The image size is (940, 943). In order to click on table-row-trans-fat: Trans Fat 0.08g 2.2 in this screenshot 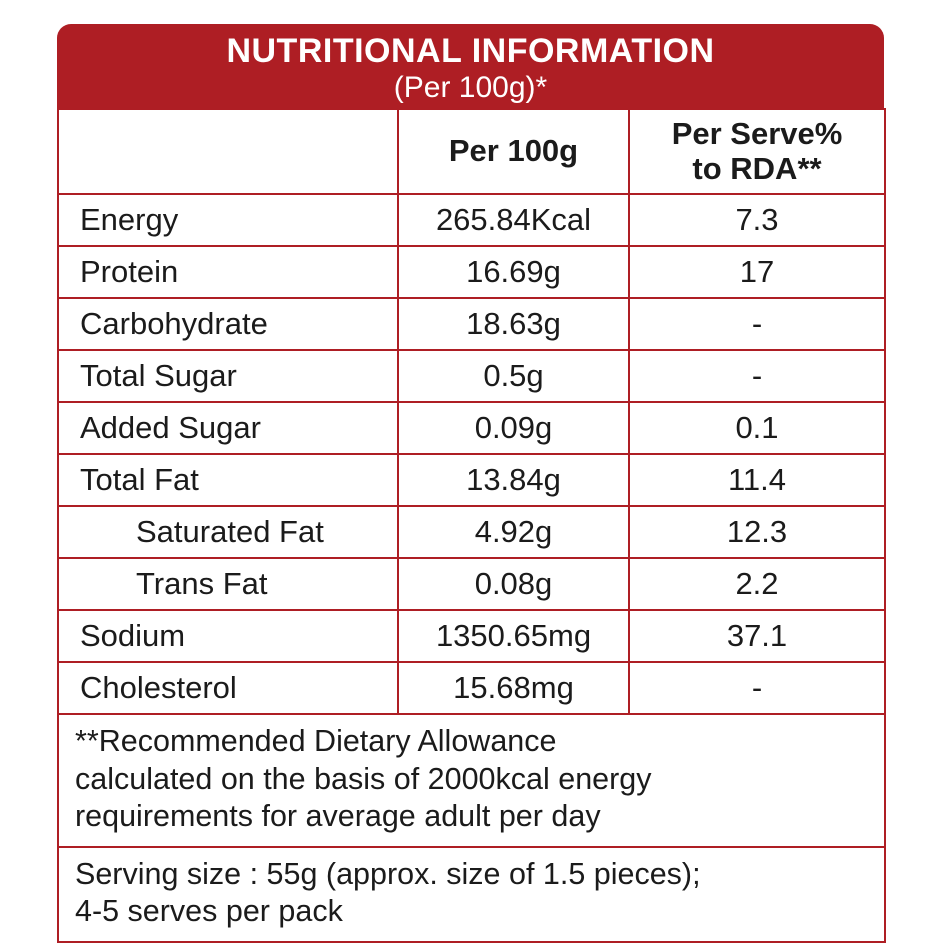, I will do `click(471, 584)`.